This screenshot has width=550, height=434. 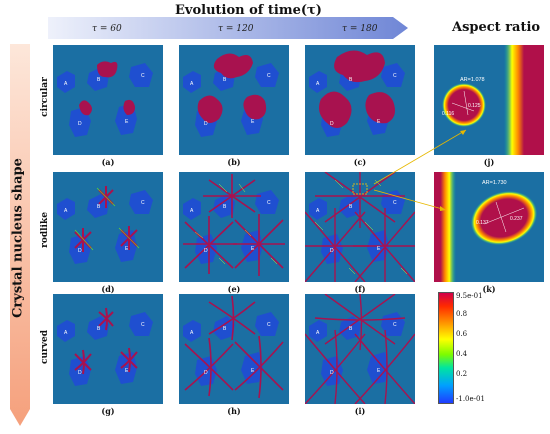 I want to click on zoom-panel-j: AR=1.078 0.116 0.125, so click(x=489, y=100).